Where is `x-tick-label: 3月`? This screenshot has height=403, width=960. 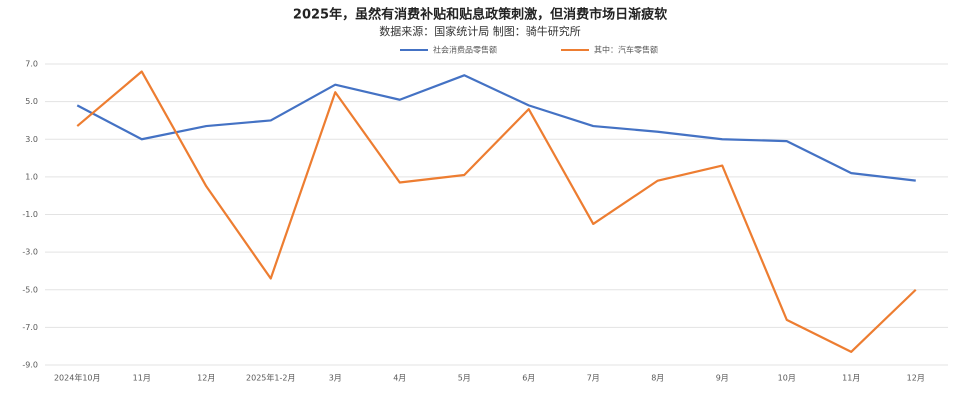 x-tick-label: 3月 is located at coordinates (335, 378).